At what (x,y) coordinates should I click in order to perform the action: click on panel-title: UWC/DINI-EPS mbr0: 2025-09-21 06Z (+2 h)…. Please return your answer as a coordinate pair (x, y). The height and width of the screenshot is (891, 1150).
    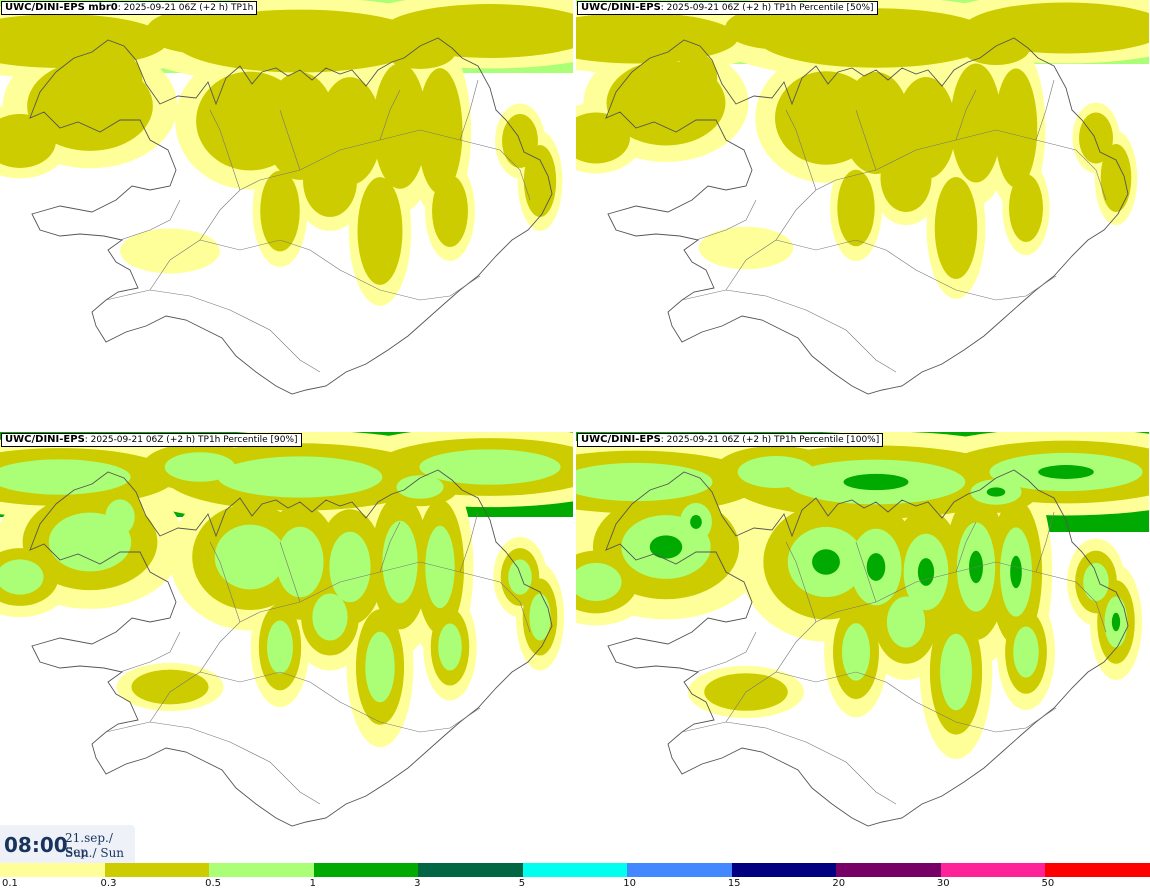
    Looking at the image, I should click on (129, 8).